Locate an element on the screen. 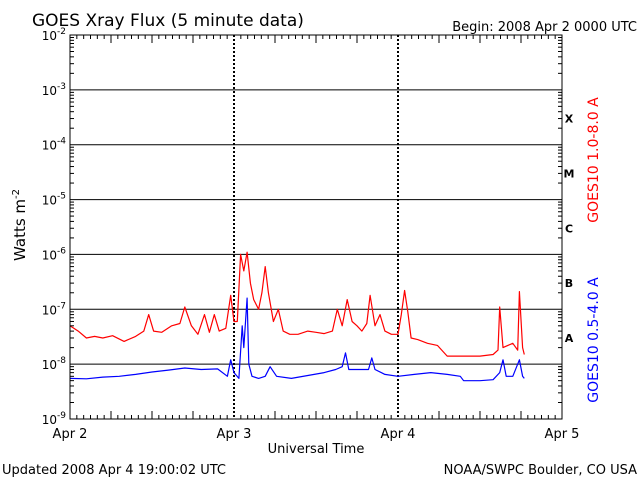 The height and width of the screenshot is (480, 640). y-tick-label: 10⁻⁹ is located at coordinates (54, 419).